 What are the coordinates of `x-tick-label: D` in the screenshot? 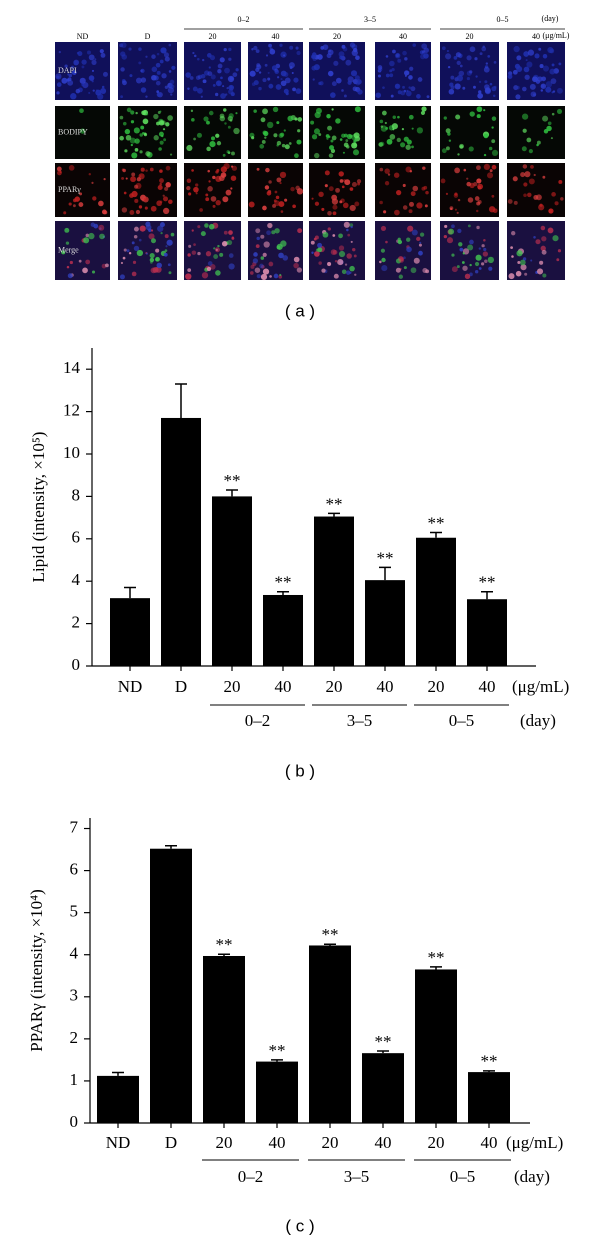 It's located at (171, 1142).